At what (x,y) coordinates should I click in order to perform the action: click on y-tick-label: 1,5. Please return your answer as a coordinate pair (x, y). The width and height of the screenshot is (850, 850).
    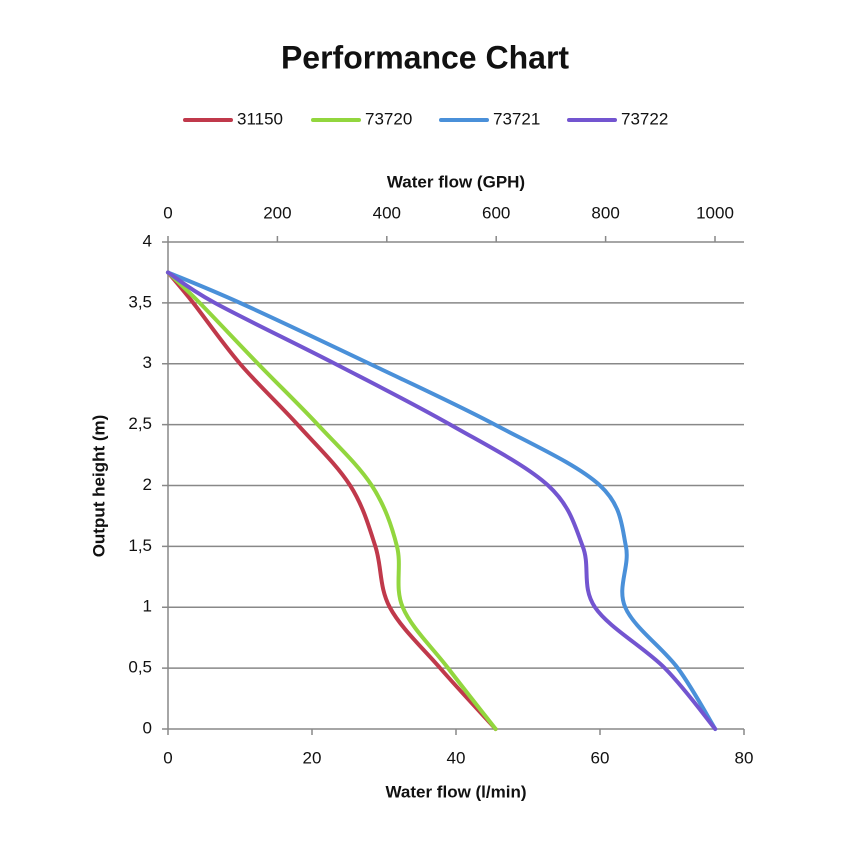
    Looking at the image, I should click on (140, 545).